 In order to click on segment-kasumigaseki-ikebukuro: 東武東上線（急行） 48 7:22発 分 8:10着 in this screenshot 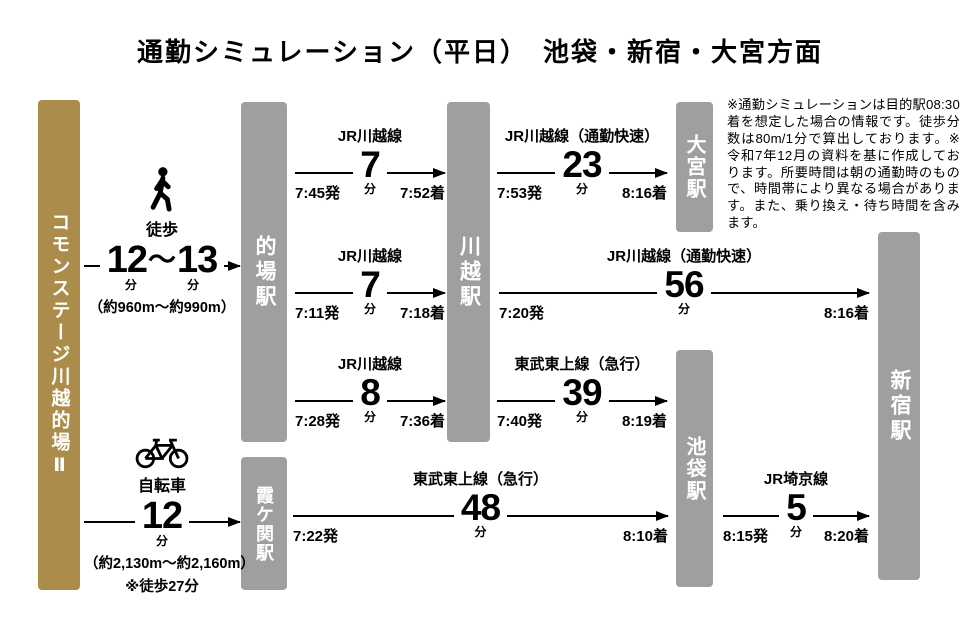, I will do `click(481, 507)`.